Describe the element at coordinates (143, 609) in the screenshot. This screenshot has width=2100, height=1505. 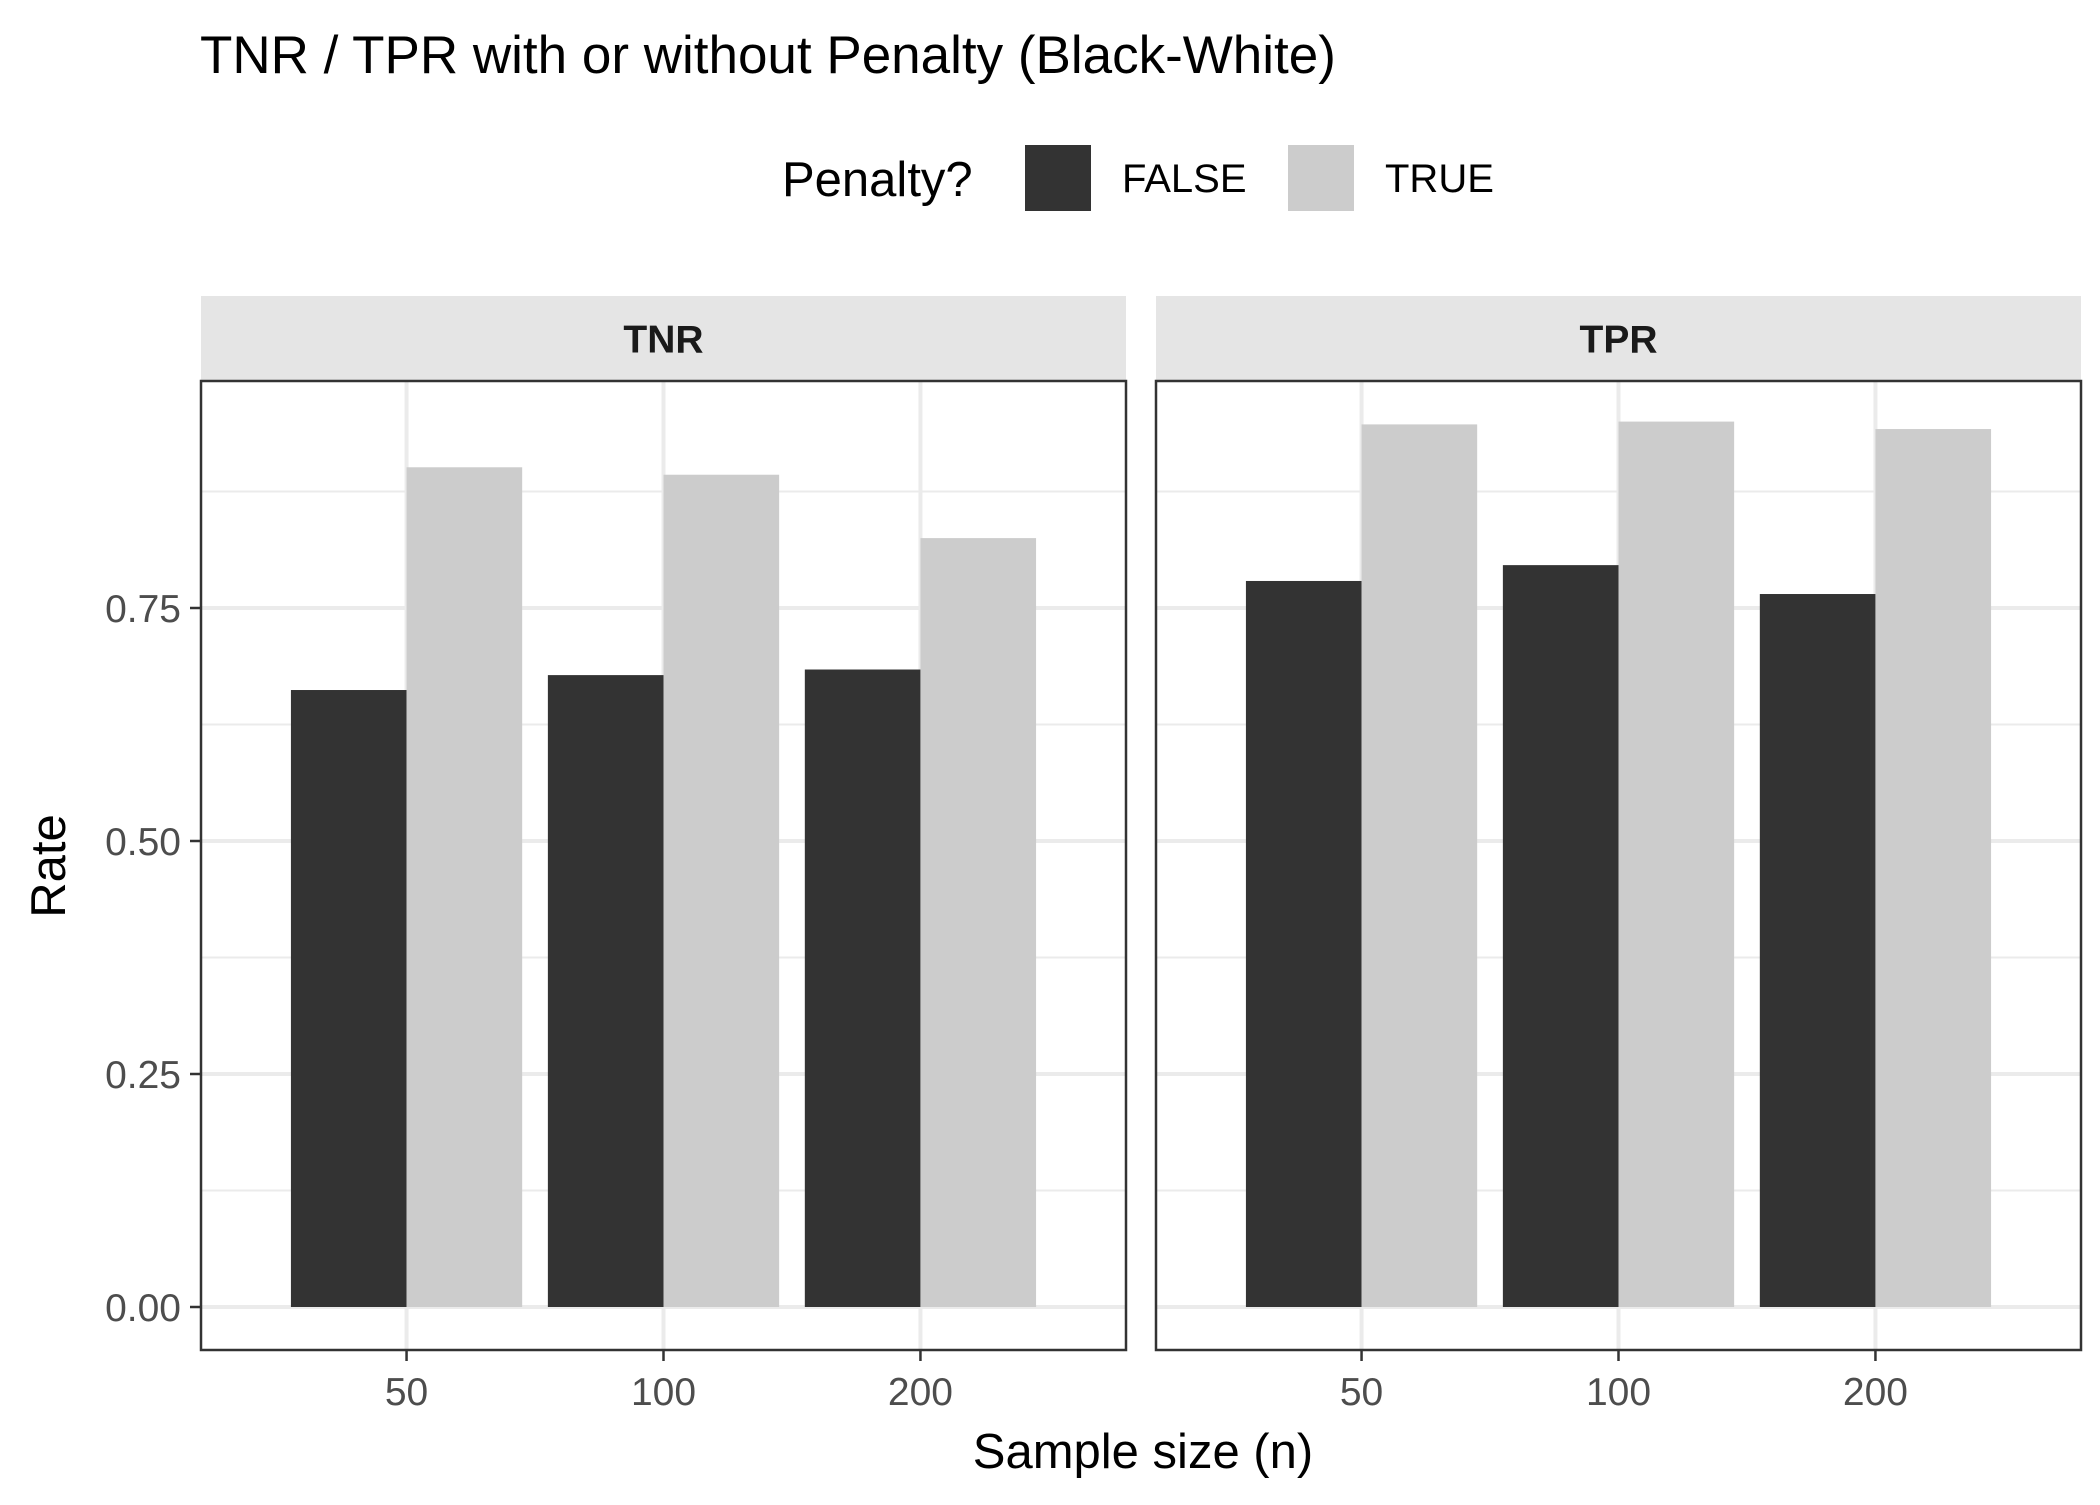
I see `y-tick-label: 0.75` at that location.